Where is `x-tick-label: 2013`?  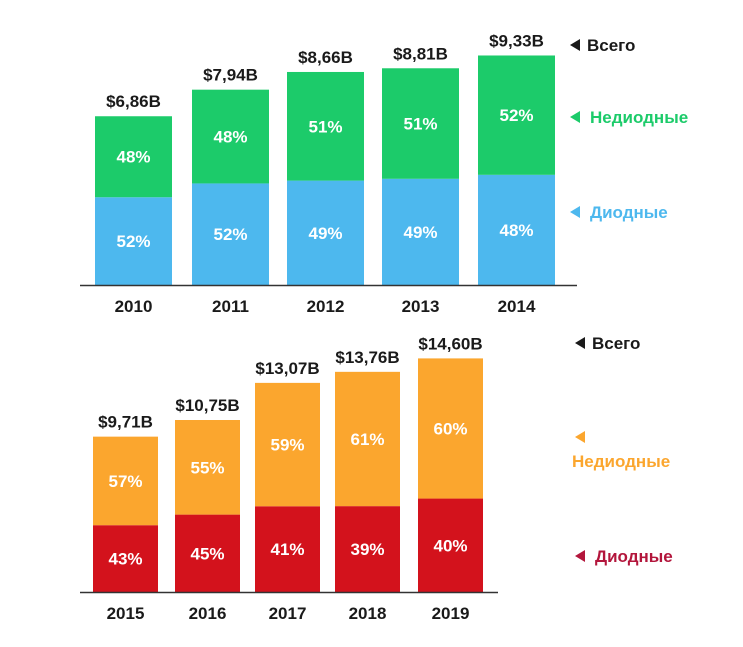 x-tick-label: 2013 is located at coordinates (421, 306).